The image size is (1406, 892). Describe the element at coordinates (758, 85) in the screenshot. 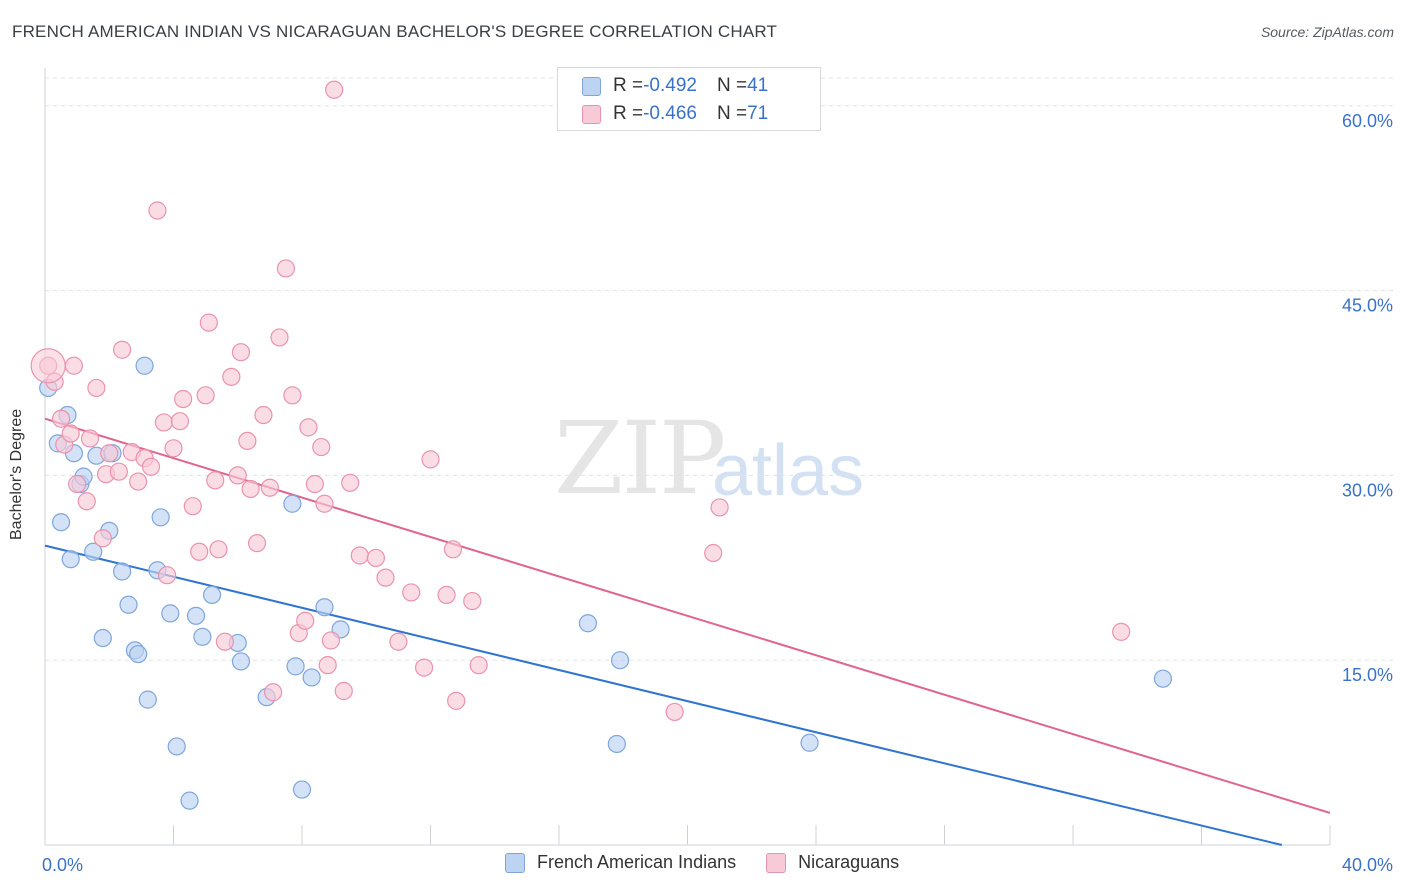

I see `n-value: 41` at that location.